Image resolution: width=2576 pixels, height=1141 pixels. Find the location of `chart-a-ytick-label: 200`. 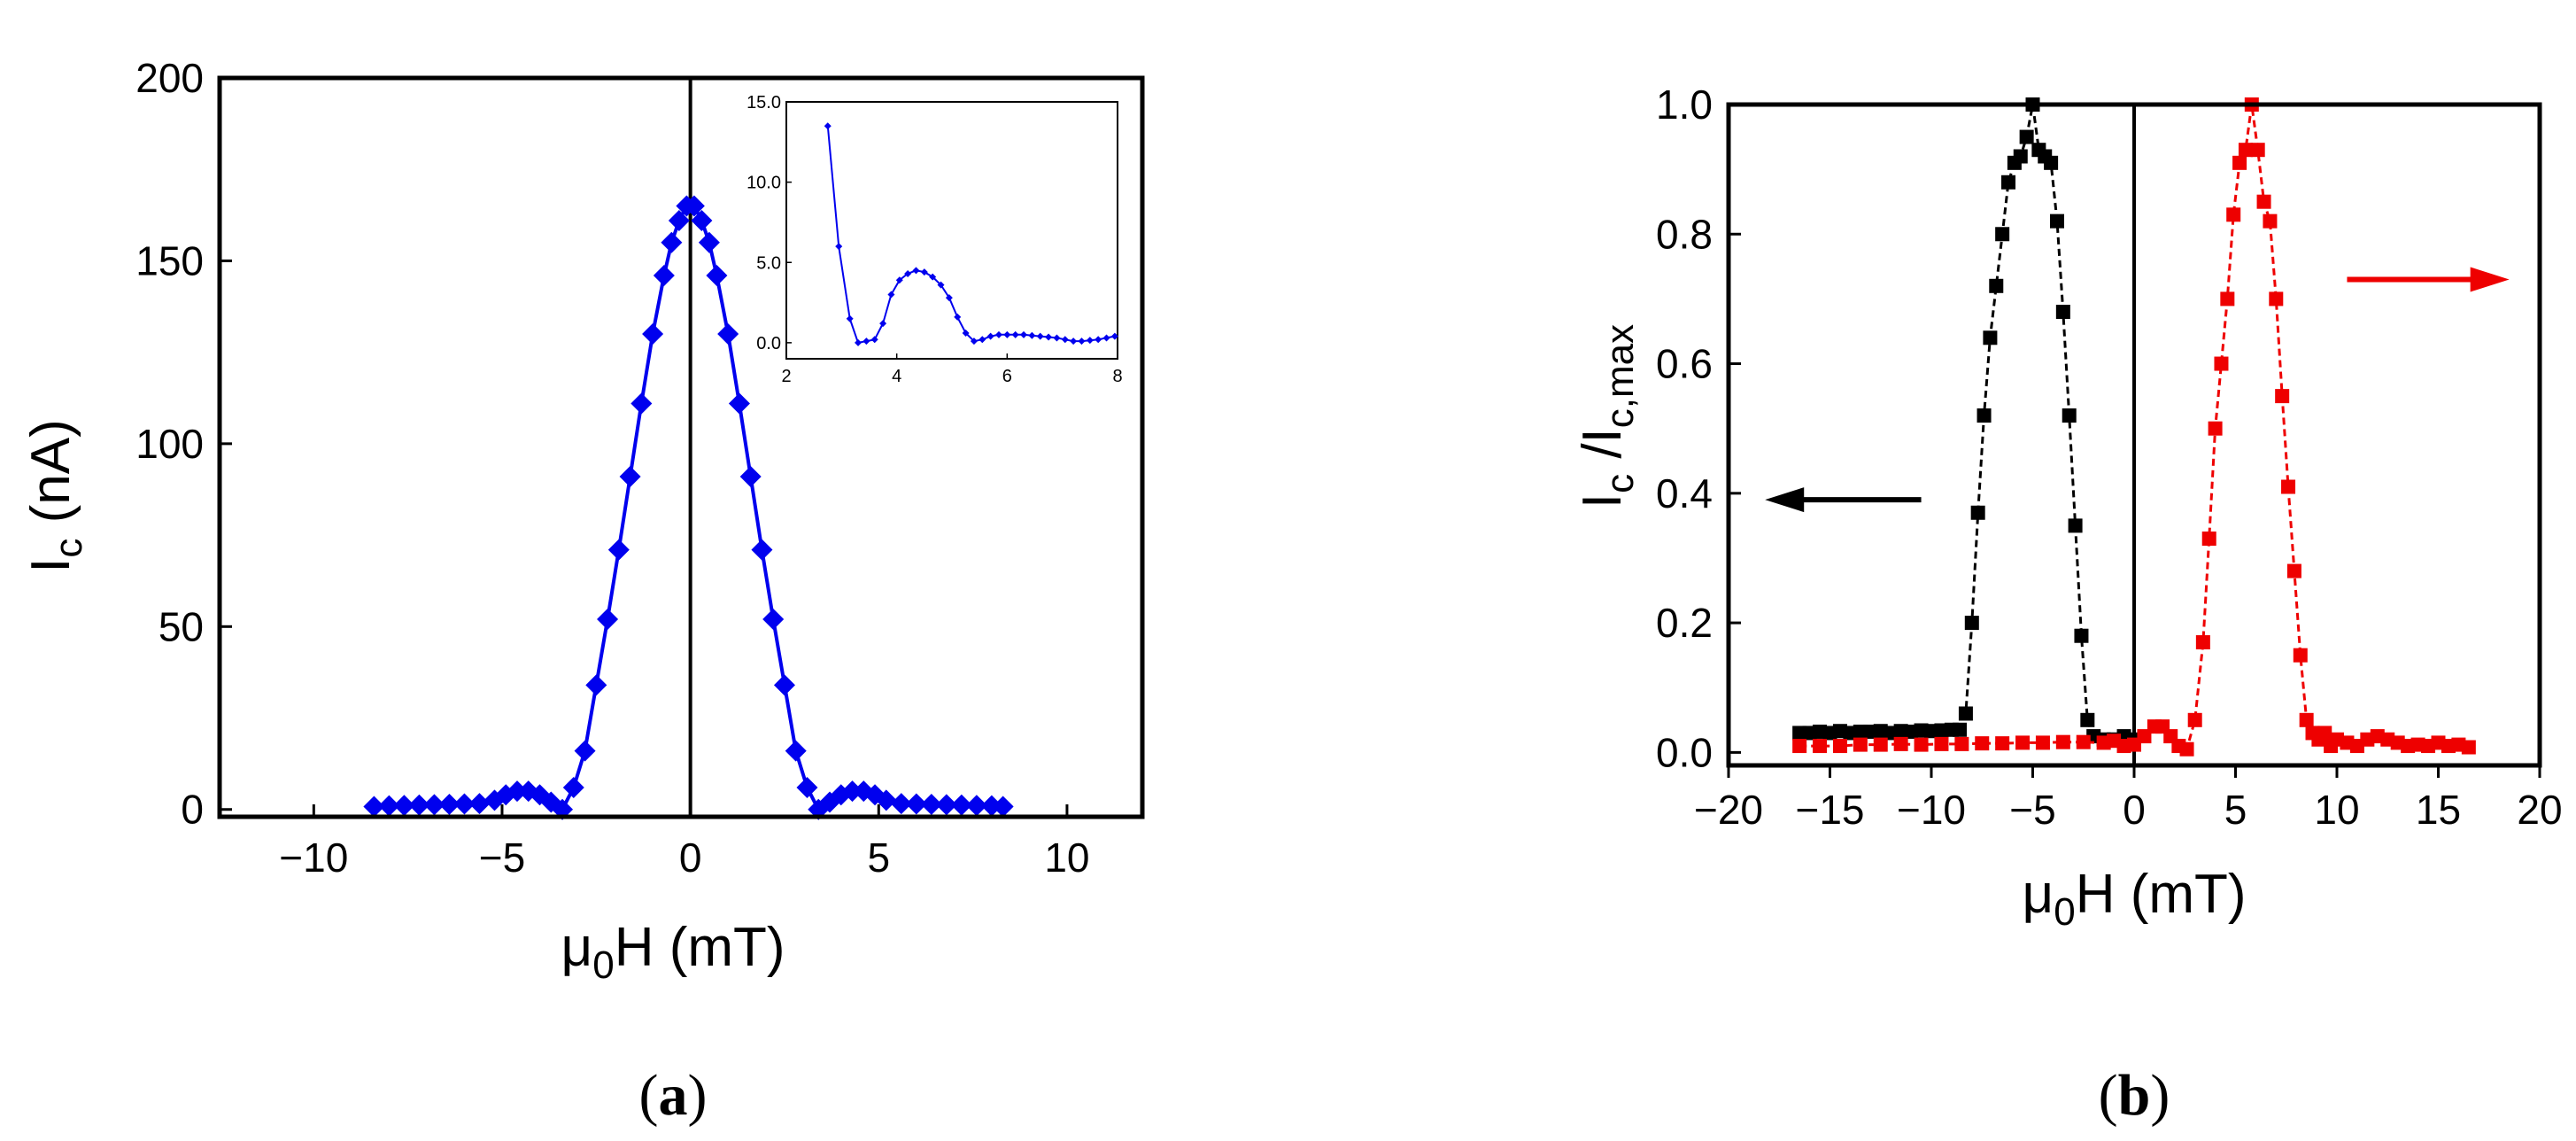

chart-a-ytick-label: 200 is located at coordinates (169, 78).